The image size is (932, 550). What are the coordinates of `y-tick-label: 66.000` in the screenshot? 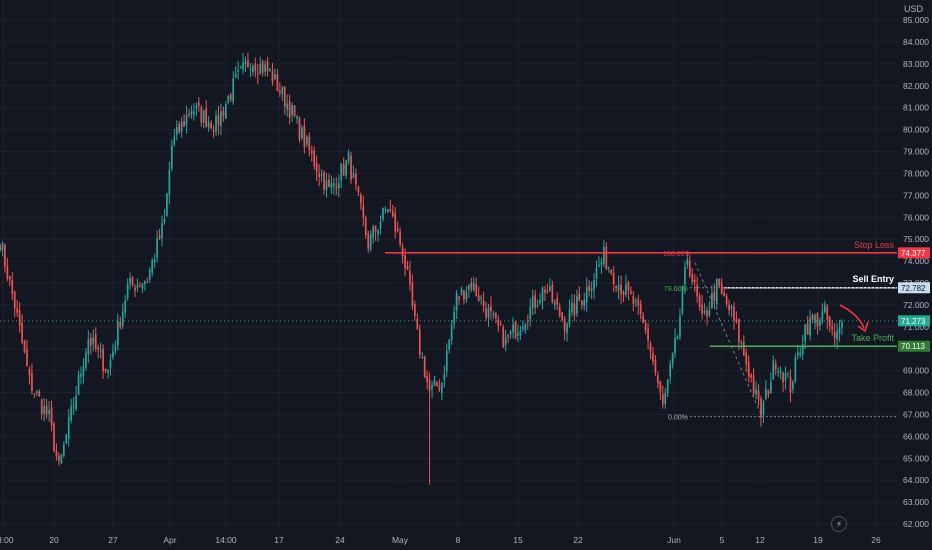 It's located at (916, 436).